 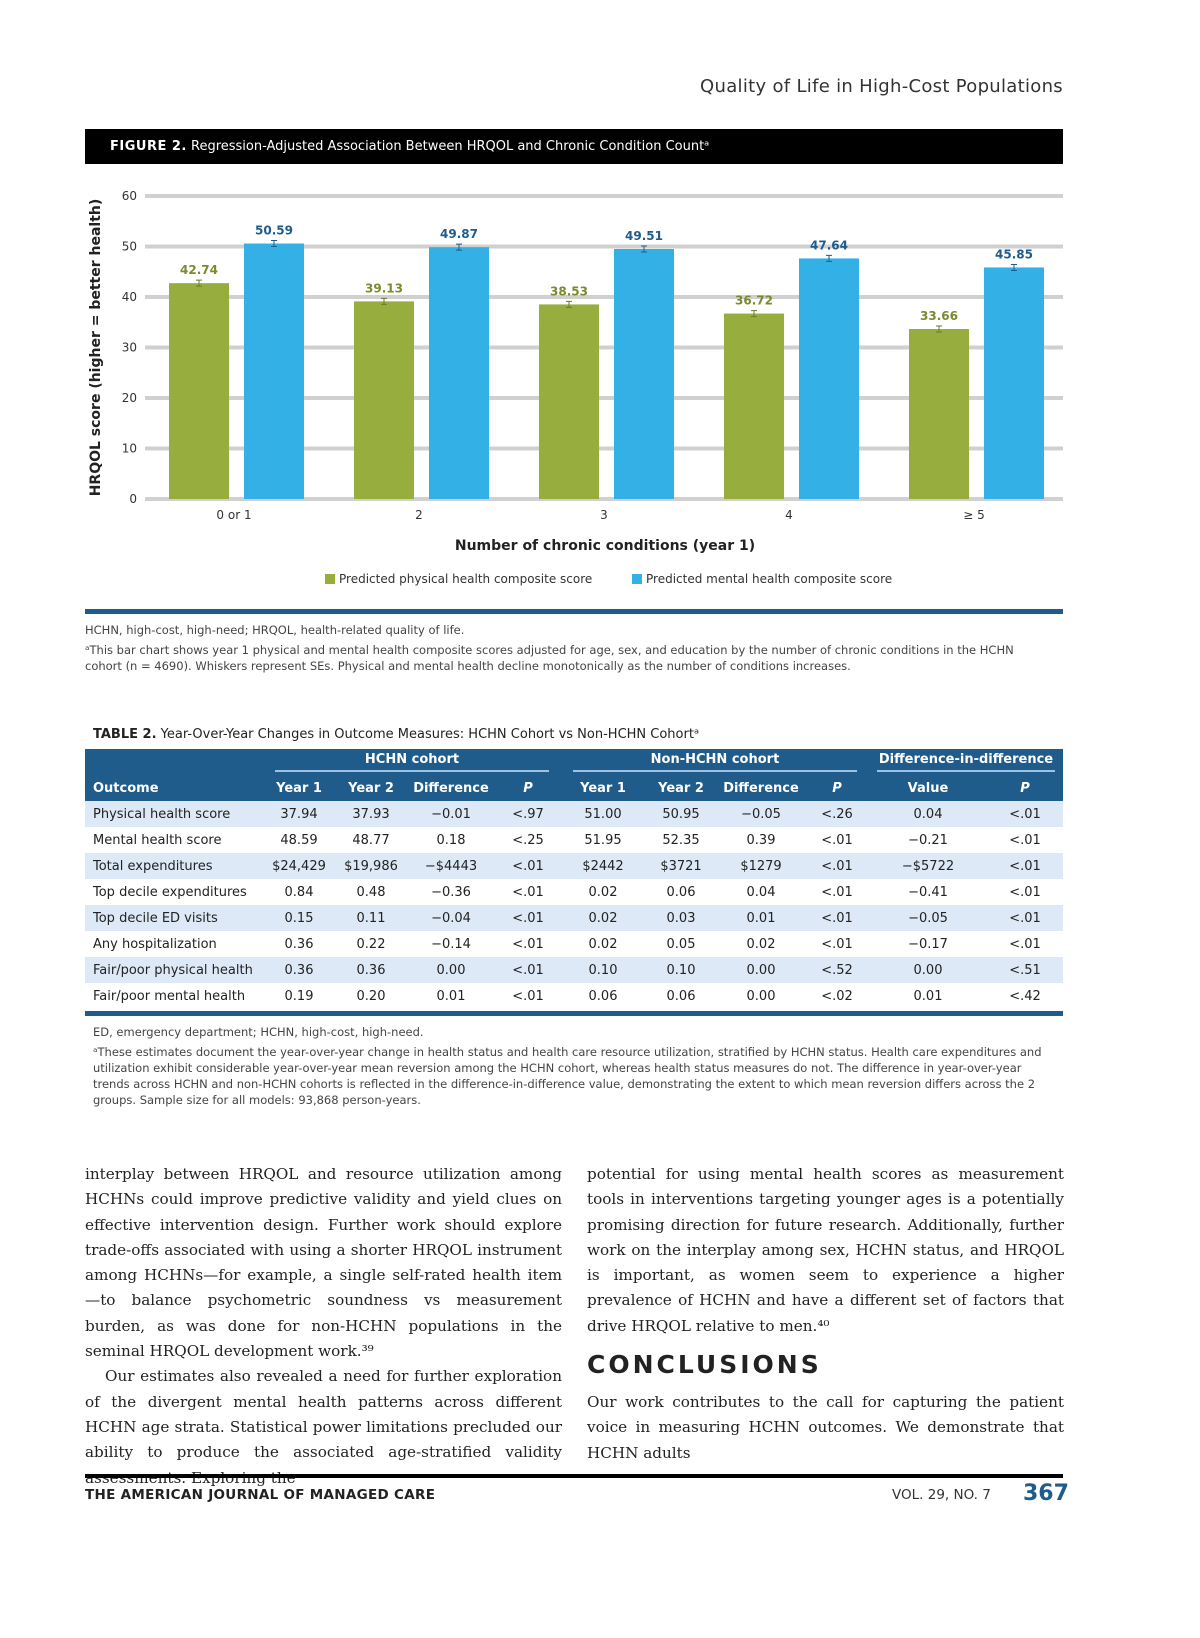 What do you see at coordinates (754, 301) in the screenshot?
I see `data-label: 36.72` at bounding box center [754, 301].